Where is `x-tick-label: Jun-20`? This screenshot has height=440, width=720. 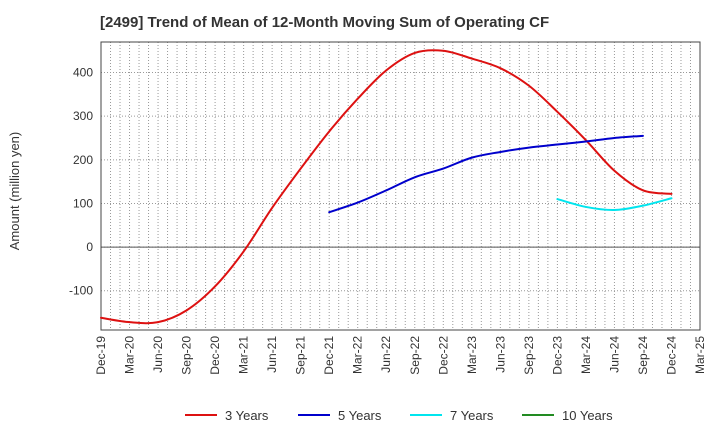 x-tick-label: Jun-20 is located at coordinates (158, 354).